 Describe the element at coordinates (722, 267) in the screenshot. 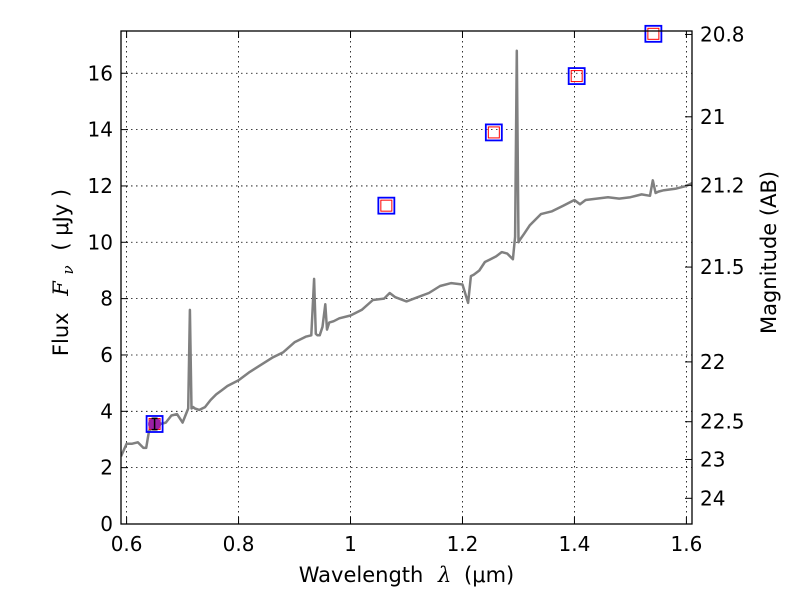

I see `y2-tick-label: 21.5` at that location.